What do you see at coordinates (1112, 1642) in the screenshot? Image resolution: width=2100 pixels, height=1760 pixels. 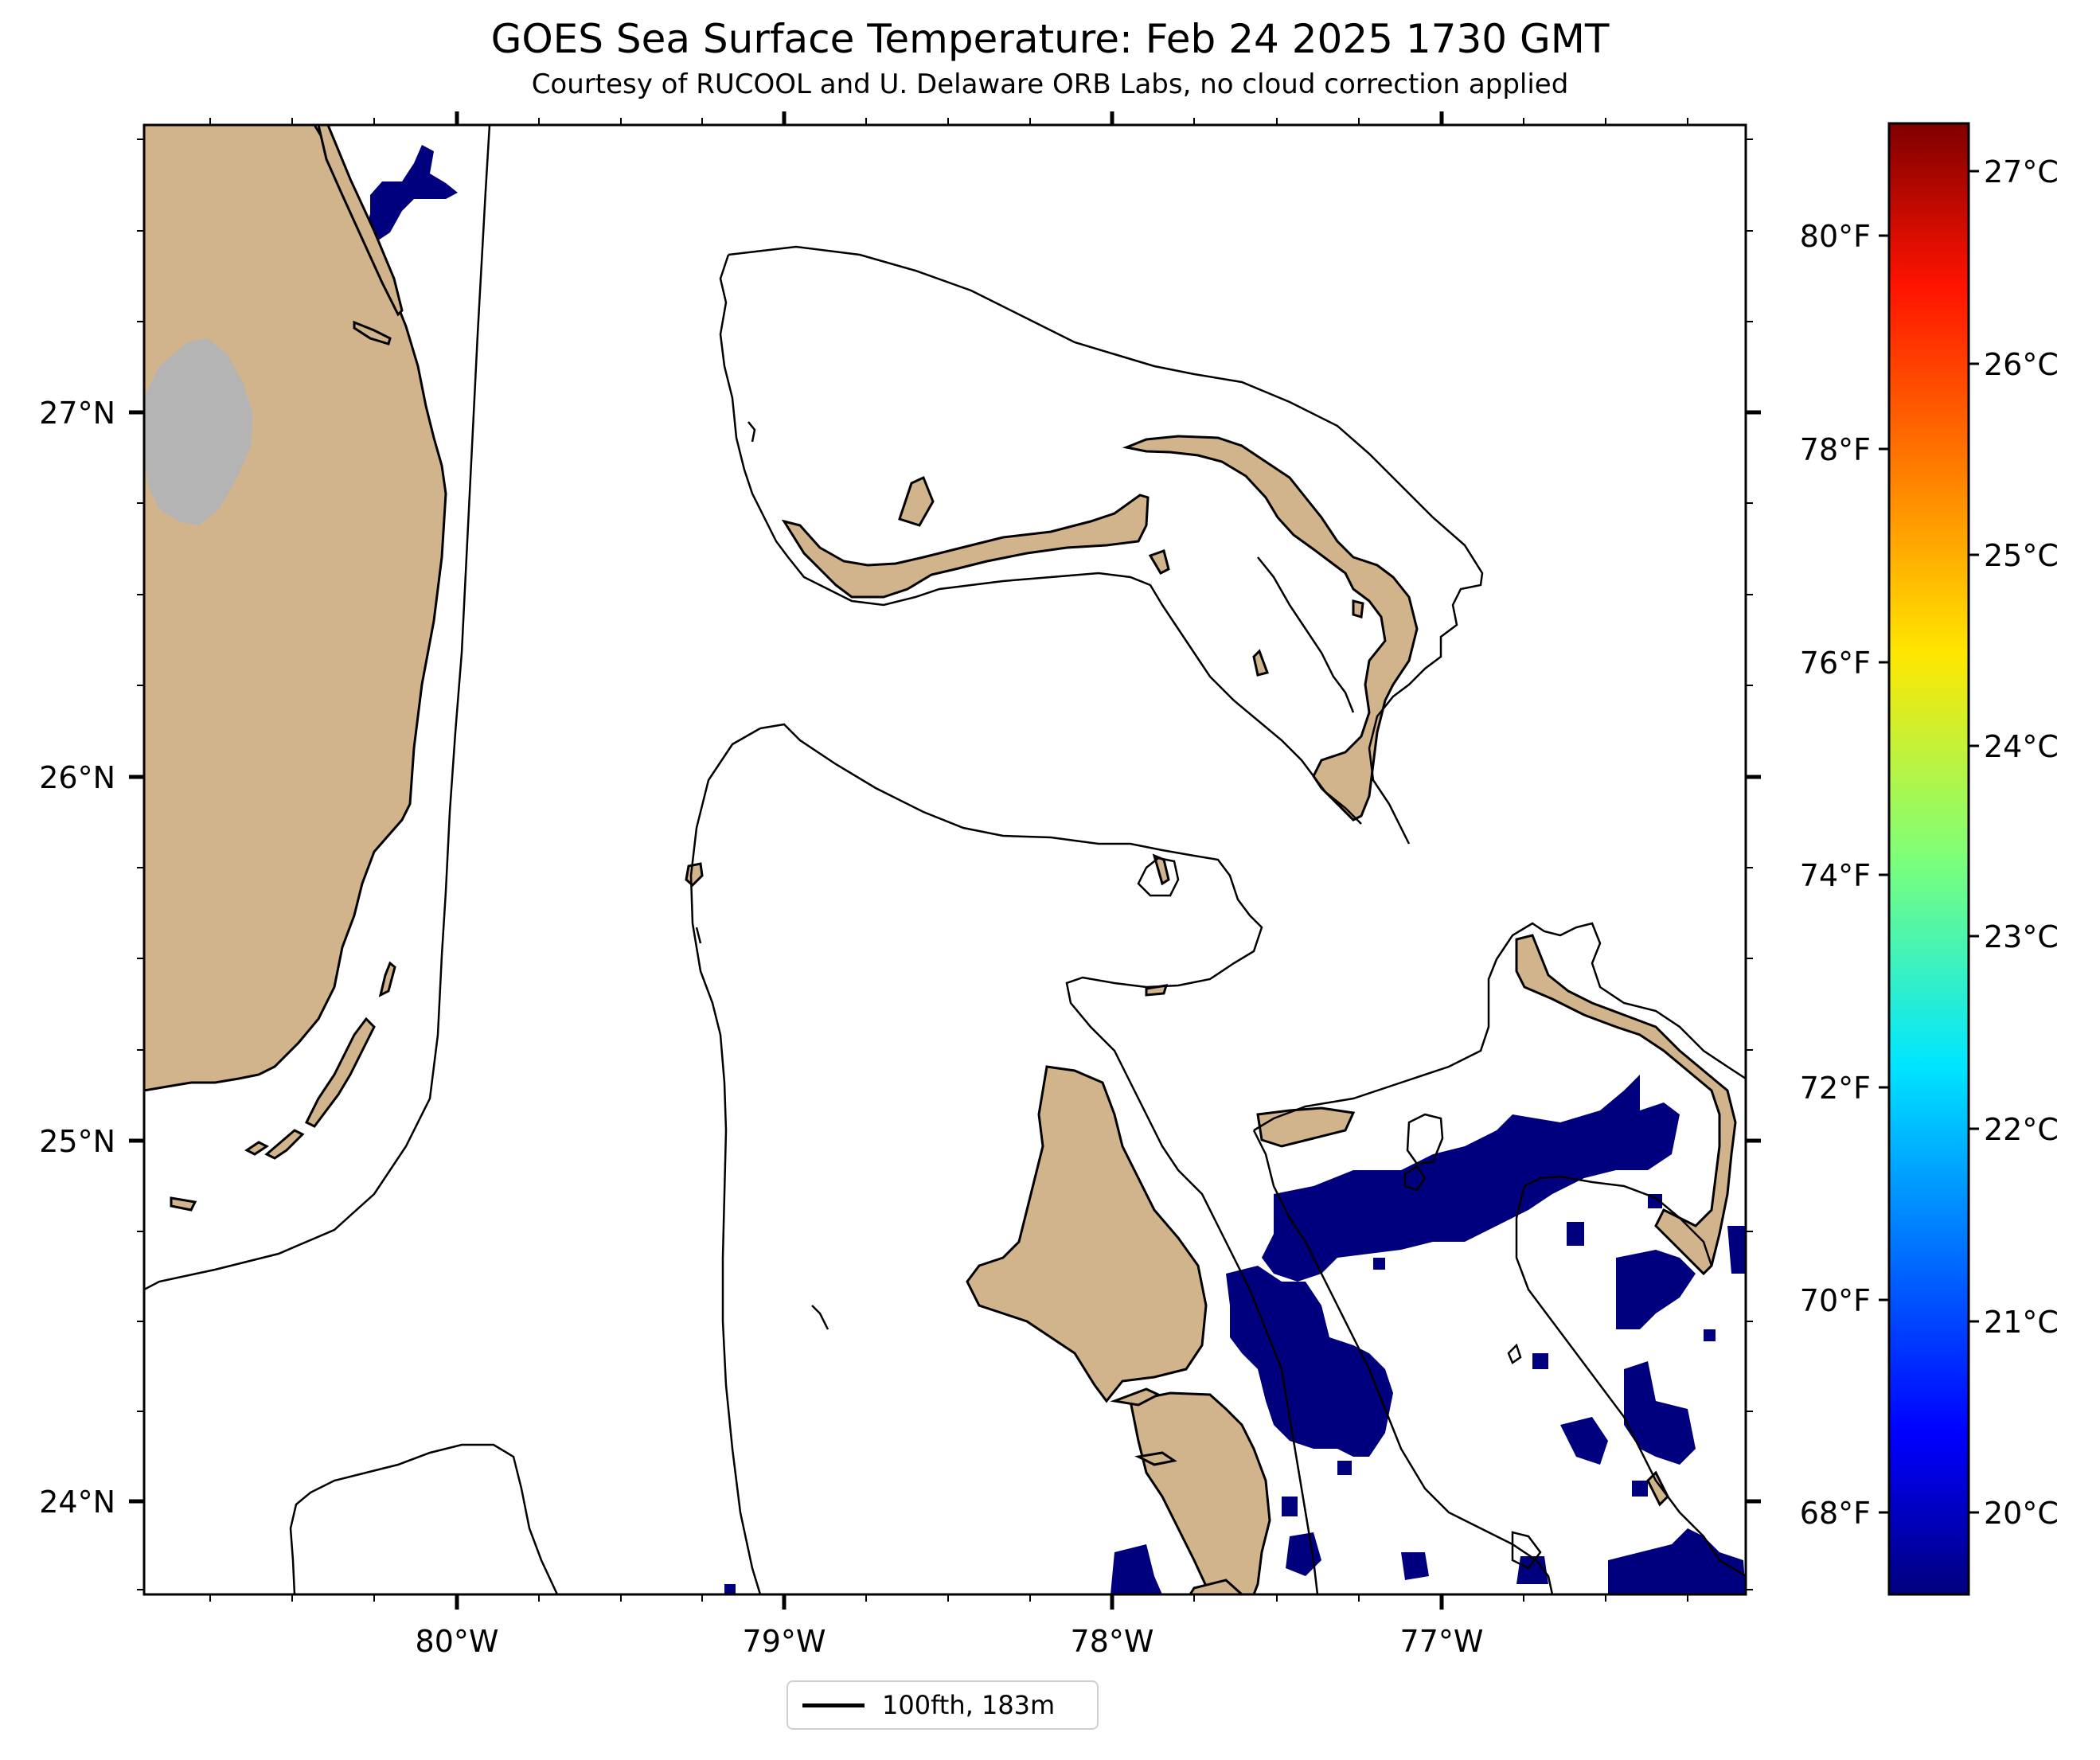 I see `lon-label-78w: 78°W` at bounding box center [1112, 1642].